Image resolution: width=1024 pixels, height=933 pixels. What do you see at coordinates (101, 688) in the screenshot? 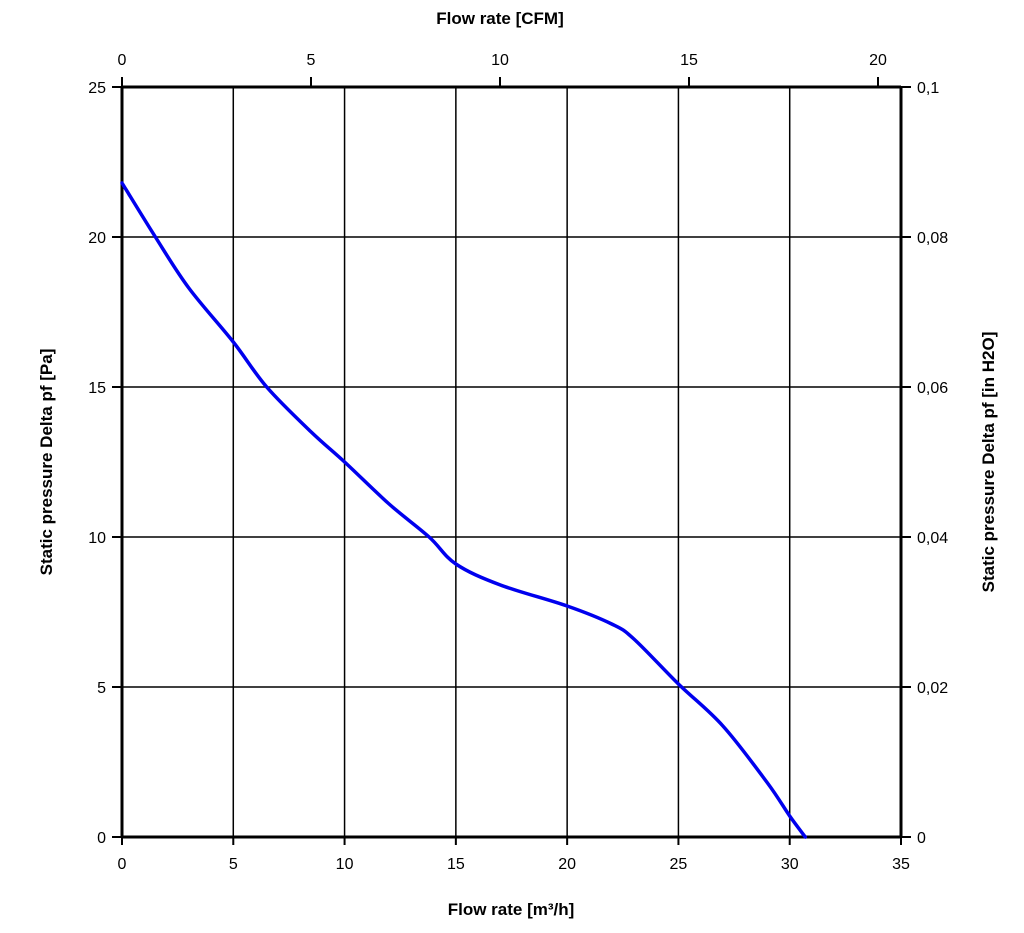
I see `y-tick-label: 5` at bounding box center [101, 688].